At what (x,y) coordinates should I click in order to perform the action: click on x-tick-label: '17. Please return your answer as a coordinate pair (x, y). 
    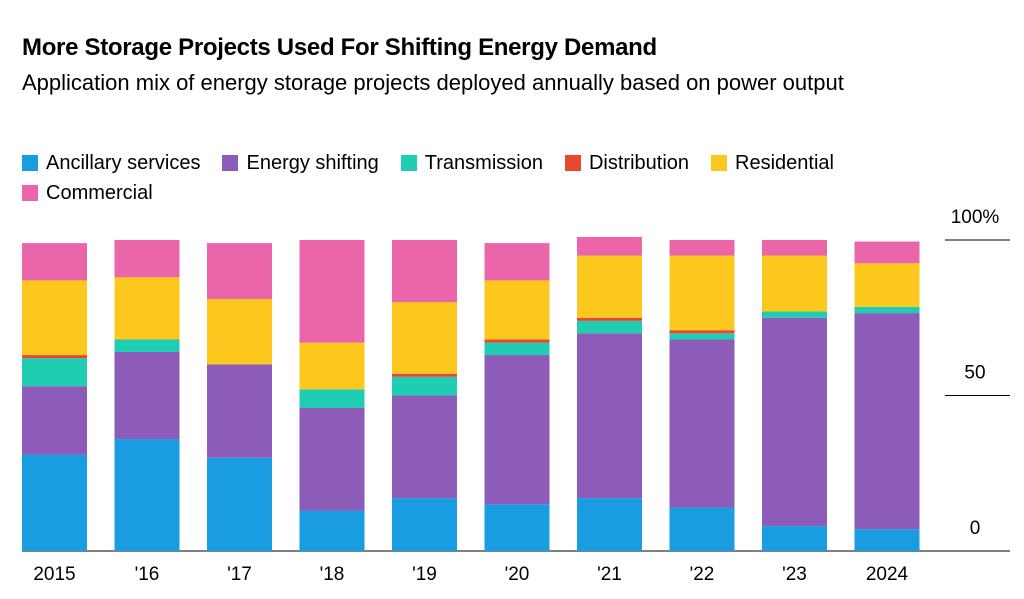
    Looking at the image, I should click on (239, 574).